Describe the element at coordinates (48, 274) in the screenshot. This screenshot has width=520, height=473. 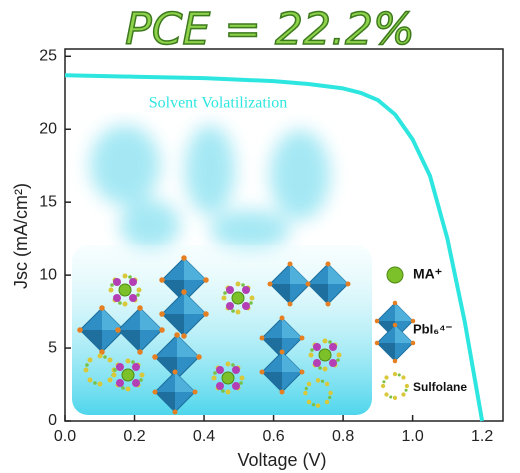
I see `y-tick-label: 10` at that location.